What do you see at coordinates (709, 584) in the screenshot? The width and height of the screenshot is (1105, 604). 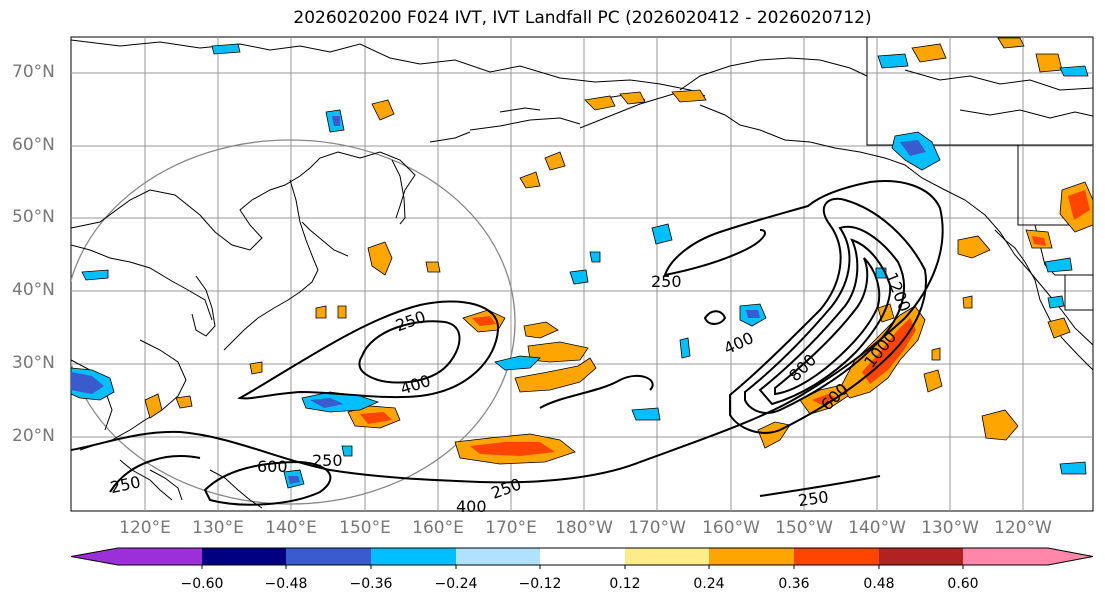 I see `colorbar-tick-label: 0.24` at bounding box center [709, 584].